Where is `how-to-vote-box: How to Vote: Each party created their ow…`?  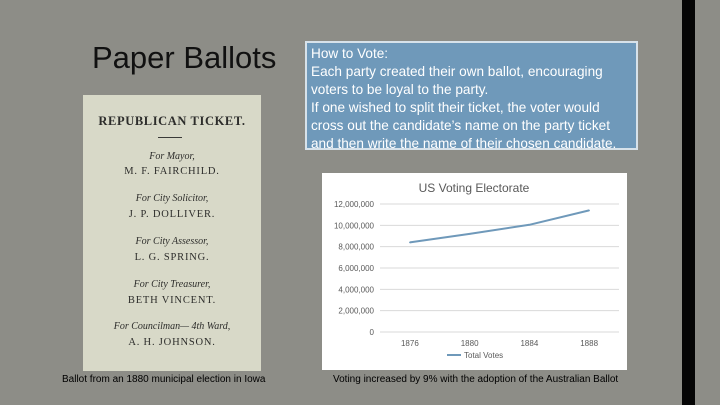
how-to-vote-box: How to Vote: Each party created their ow… is located at coordinates (471, 96).